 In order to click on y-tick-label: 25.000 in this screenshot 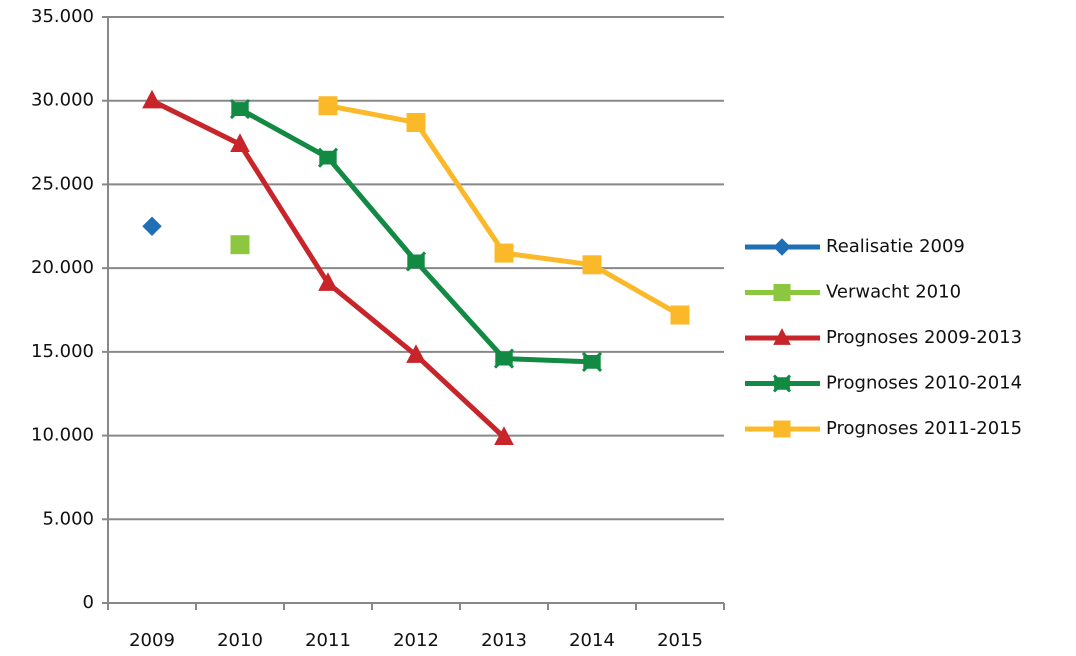, I will do `click(62, 183)`.